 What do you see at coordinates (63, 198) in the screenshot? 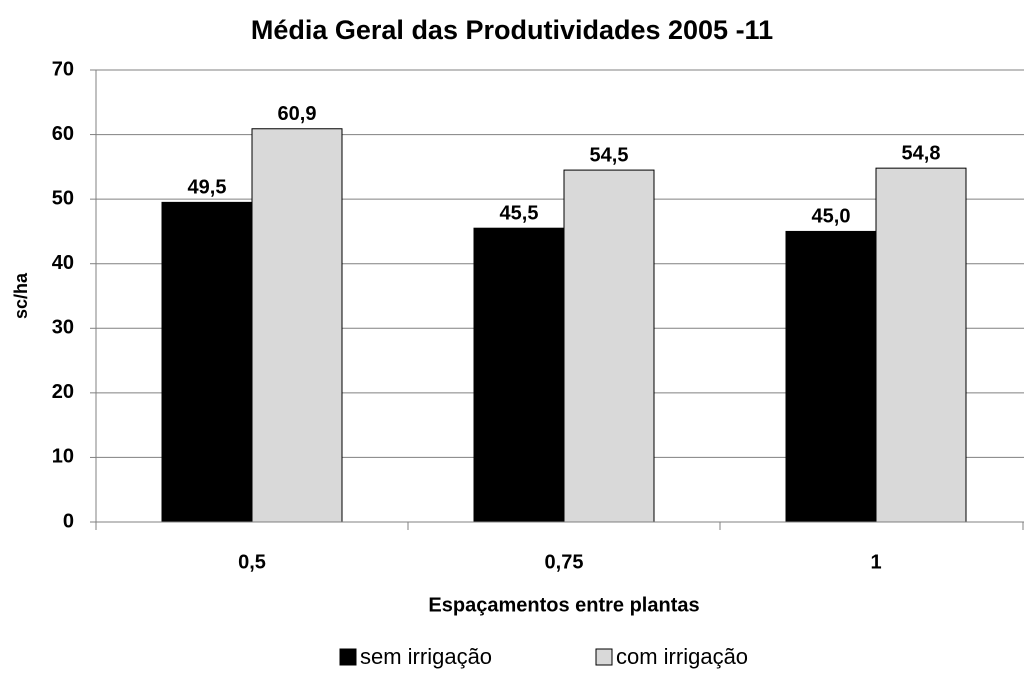
I see `y-tick-label: 50` at bounding box center [63, 198].